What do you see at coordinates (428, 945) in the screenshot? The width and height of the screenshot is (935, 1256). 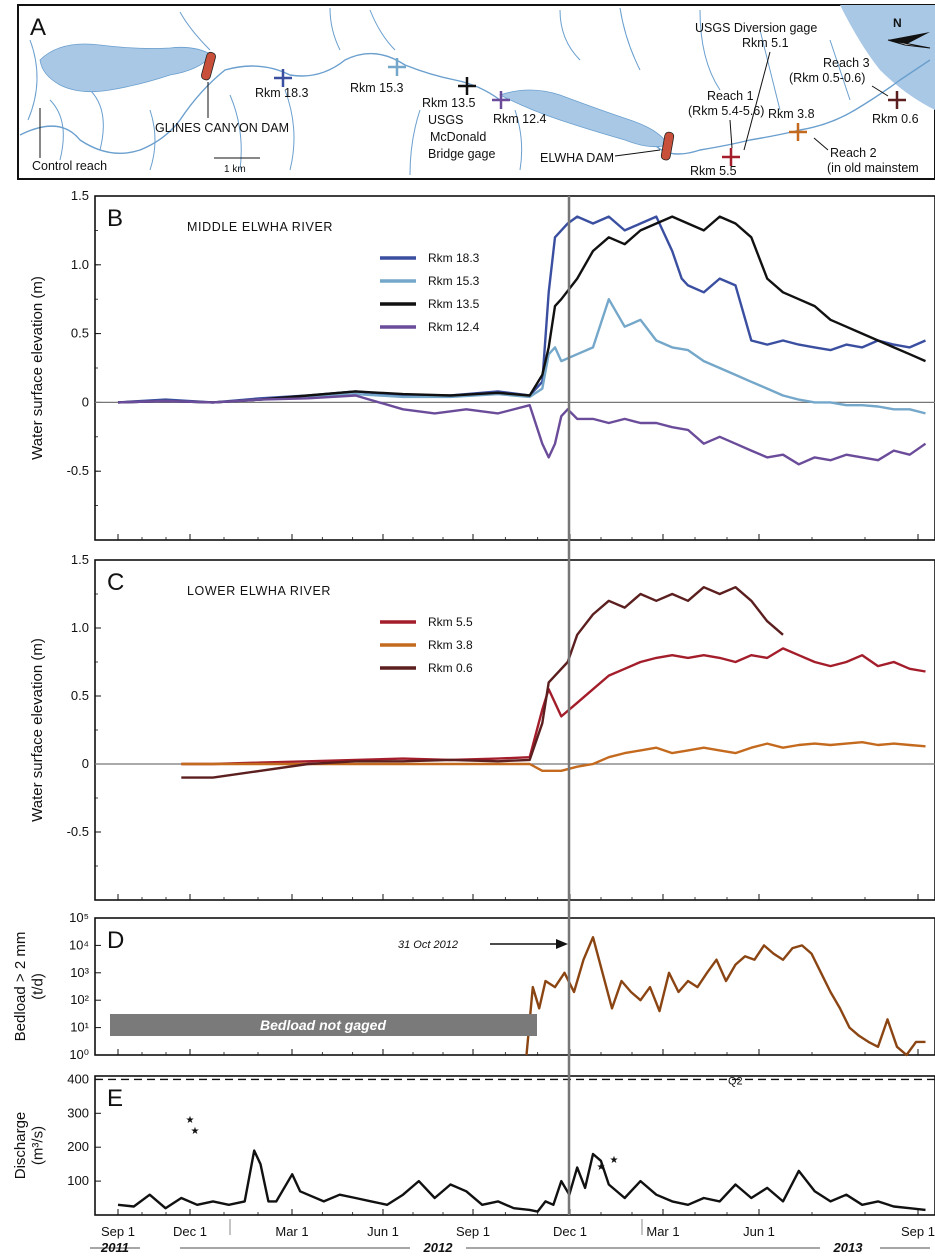 I see `oct-31-label: 31 Oct 2012` at bounding box center [428, 945].